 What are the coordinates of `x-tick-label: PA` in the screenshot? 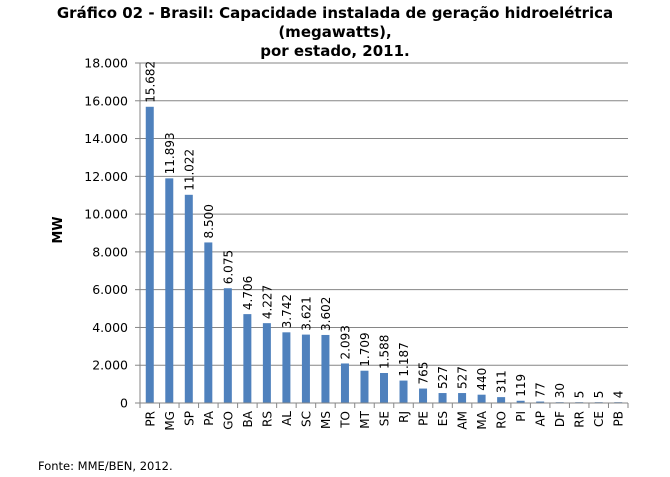 It's located at (209, 417).